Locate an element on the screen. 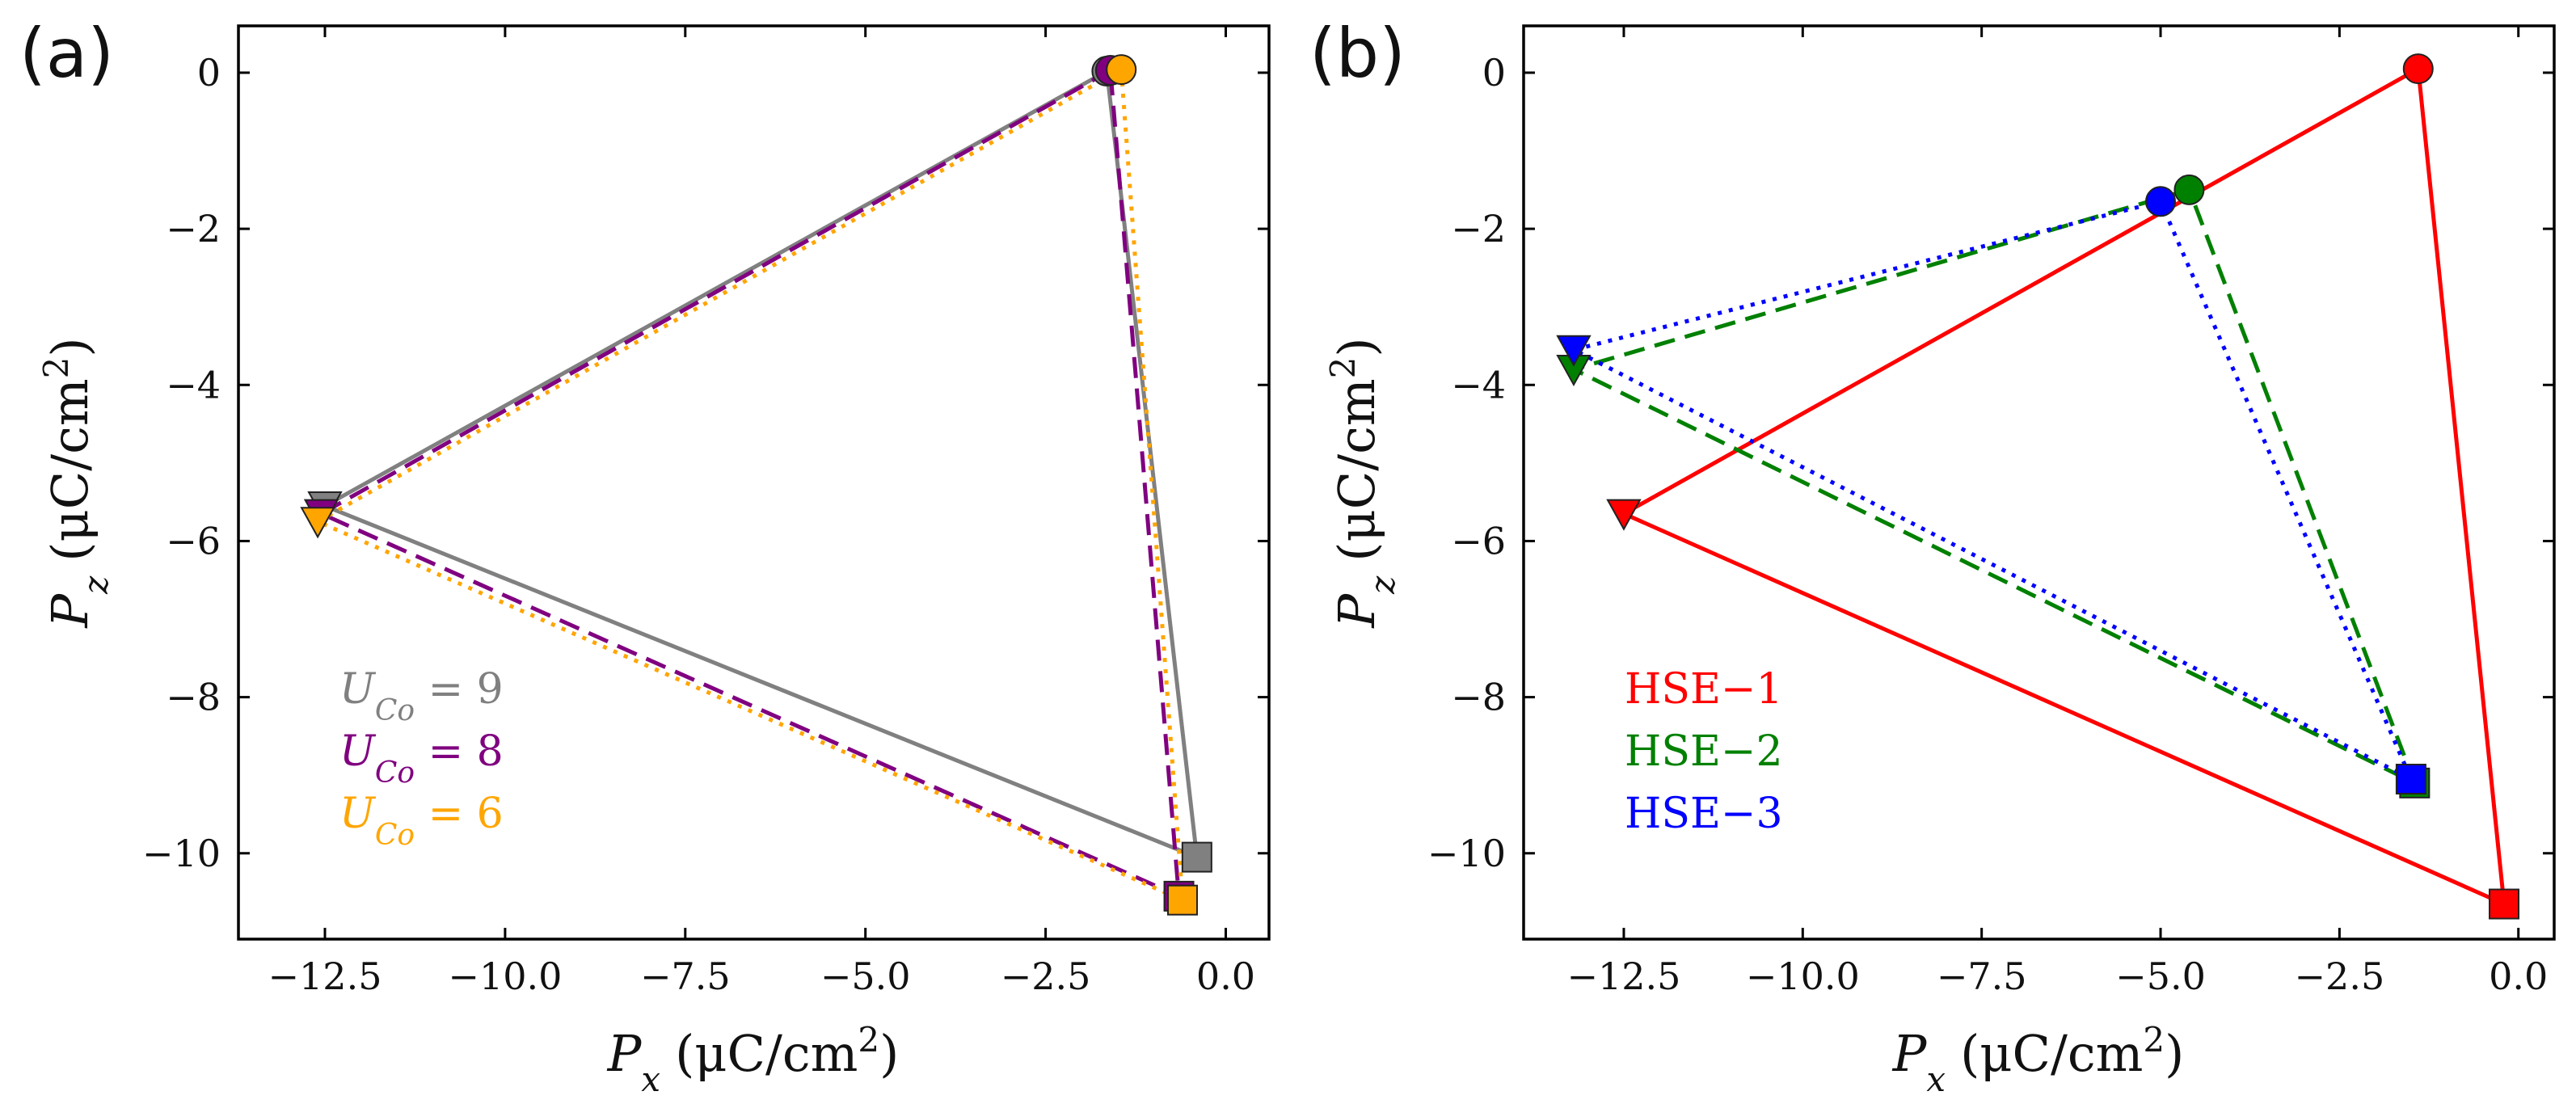 The width and height of the screenshot is (2576, 1104). panel-a-x-tick-label: −12.5 is located at coordinates (325, 976).